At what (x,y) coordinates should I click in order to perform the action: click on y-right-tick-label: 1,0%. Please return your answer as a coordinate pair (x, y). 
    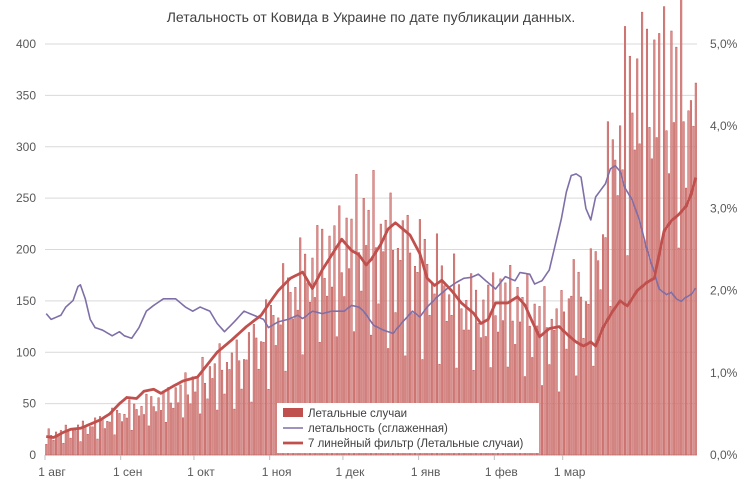
    Looking at the image, I should click on (724, 373).